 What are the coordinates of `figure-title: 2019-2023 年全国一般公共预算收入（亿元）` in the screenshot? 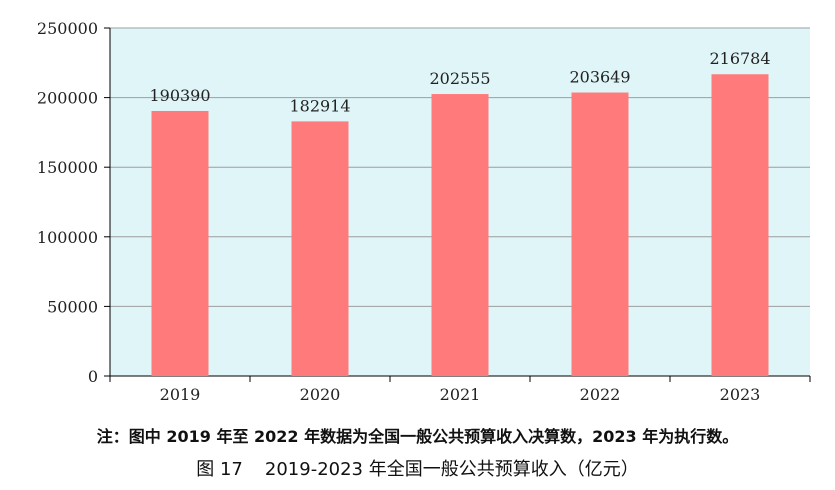 It's located at (451, 469).